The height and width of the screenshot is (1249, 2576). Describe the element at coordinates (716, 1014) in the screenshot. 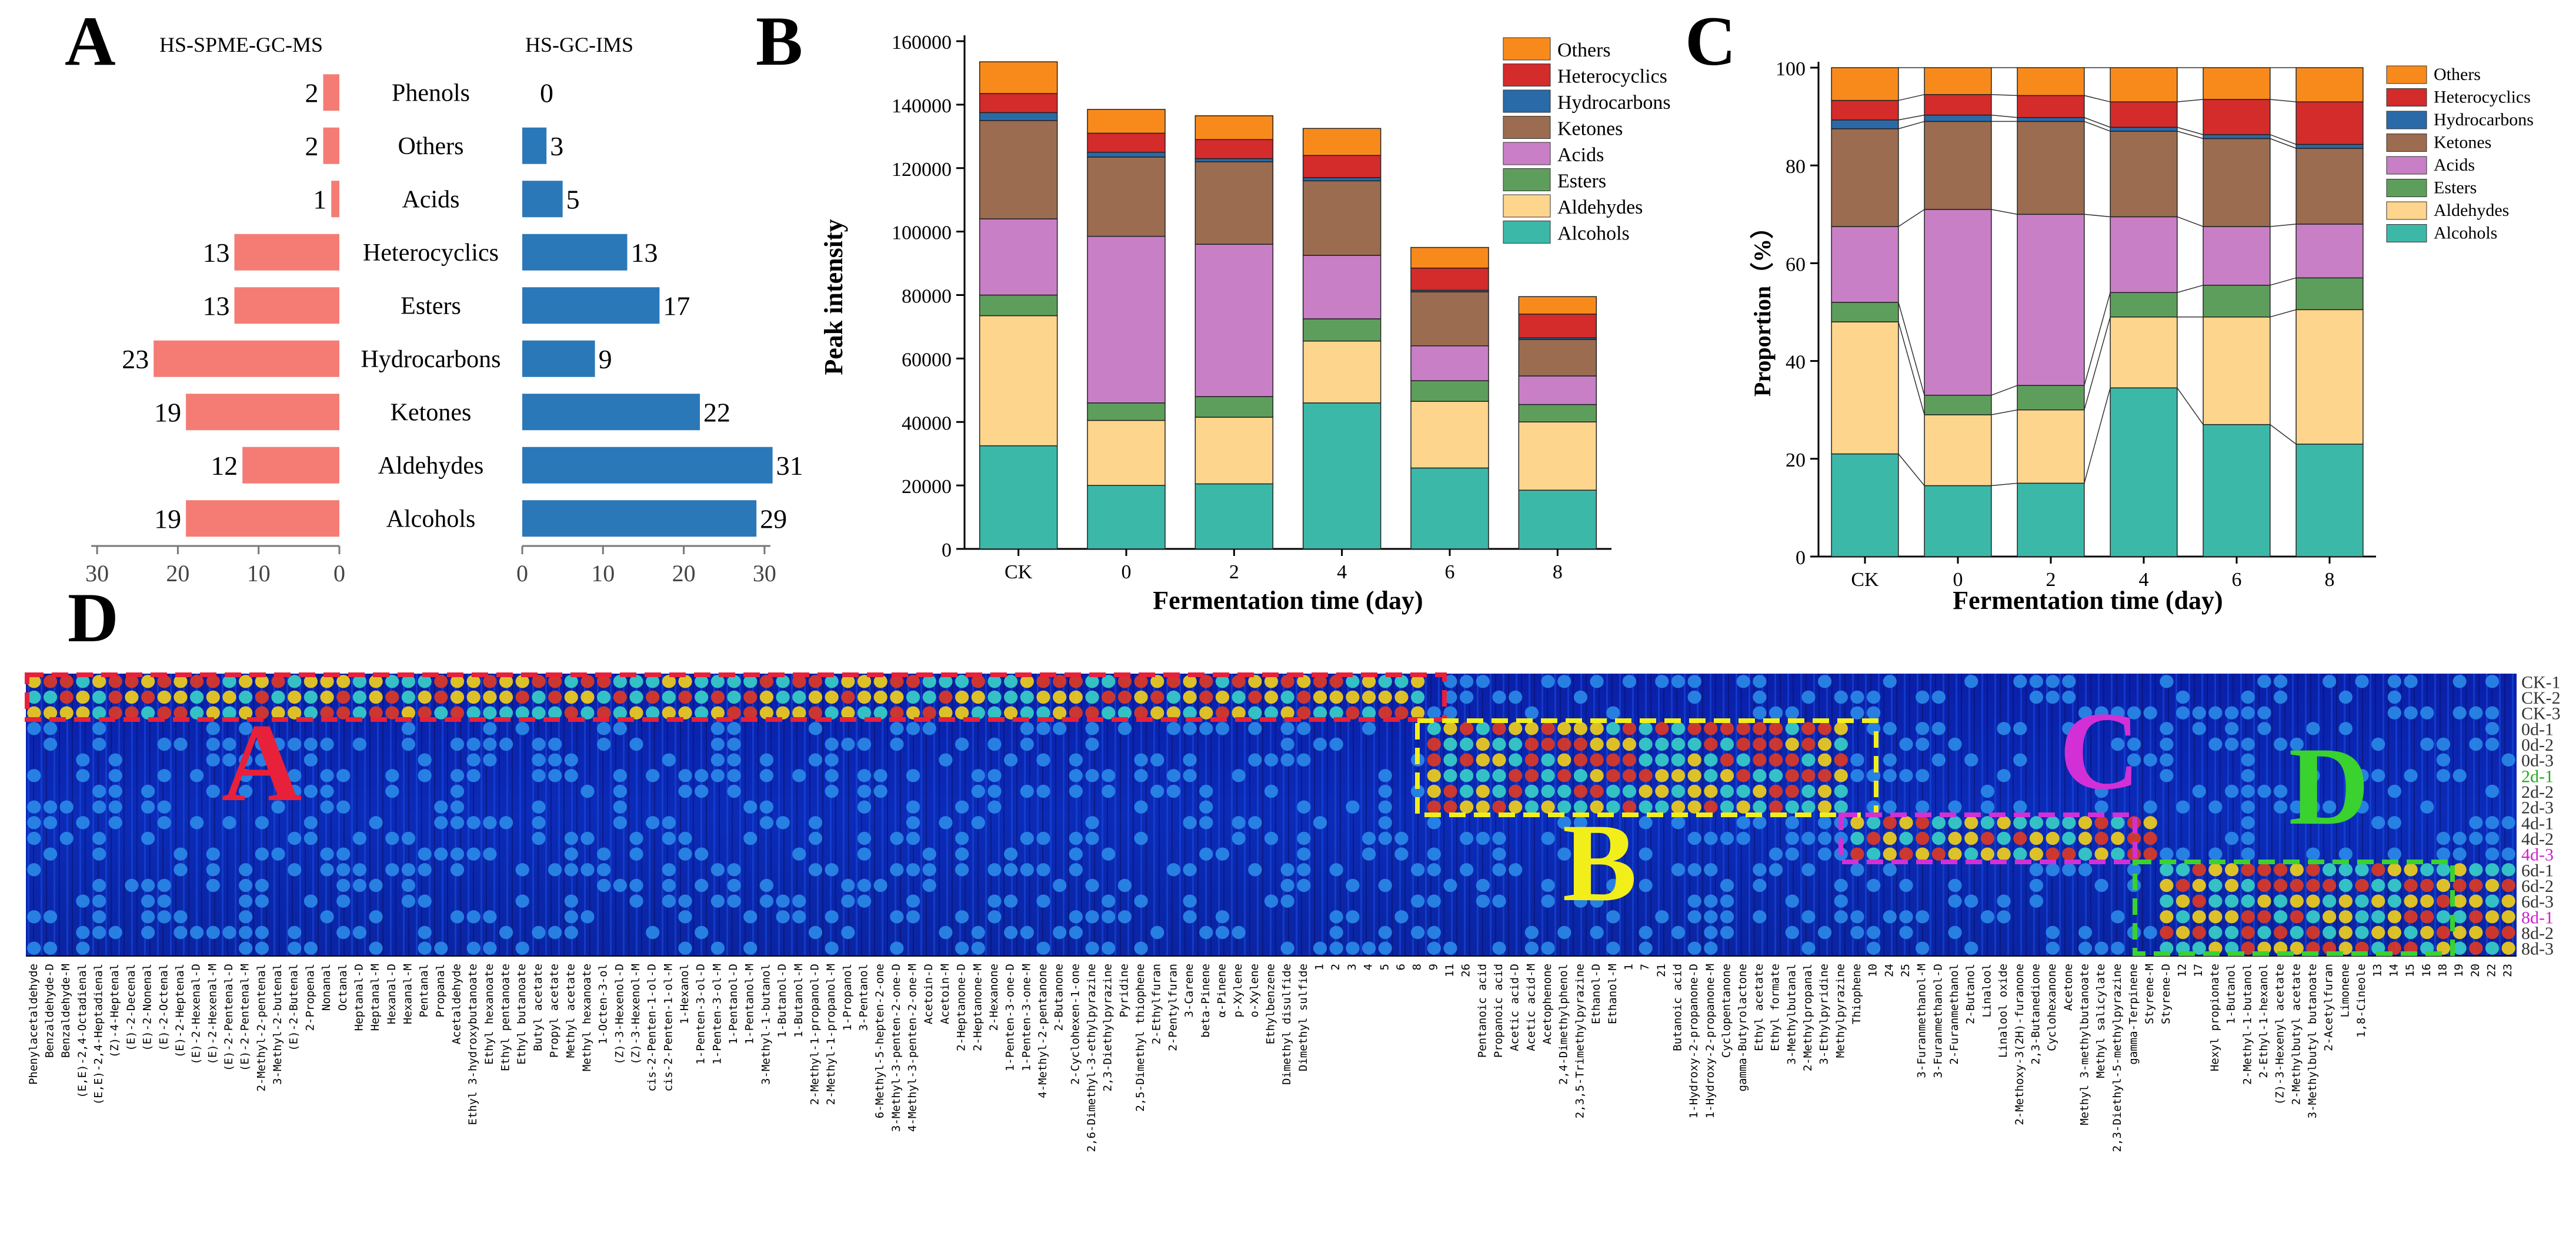

I see `column-label: 1-Penten-3-ol-M` at that location.